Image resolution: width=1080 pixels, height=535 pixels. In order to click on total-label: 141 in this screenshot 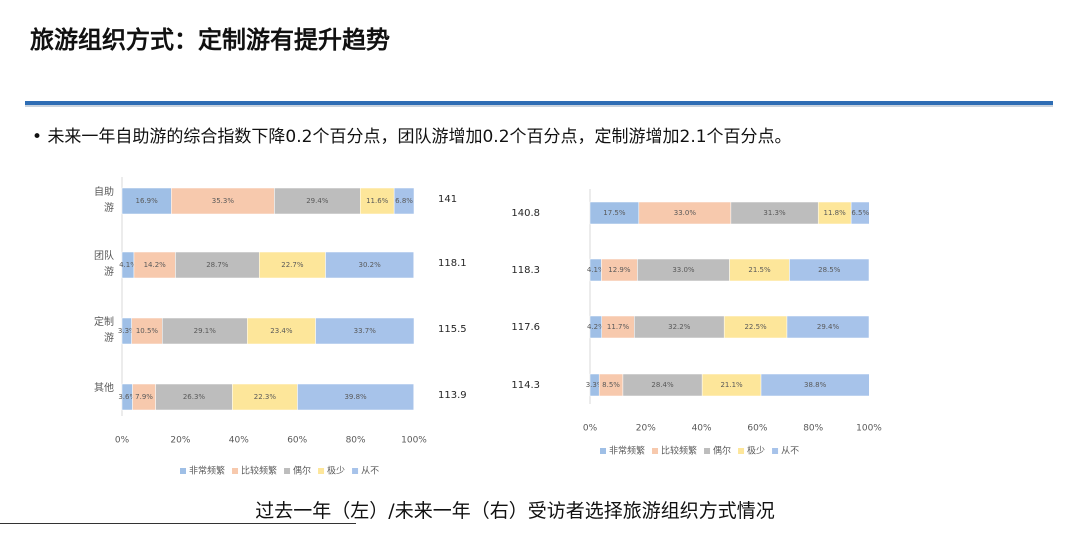, I will do `click(447, 199)`.